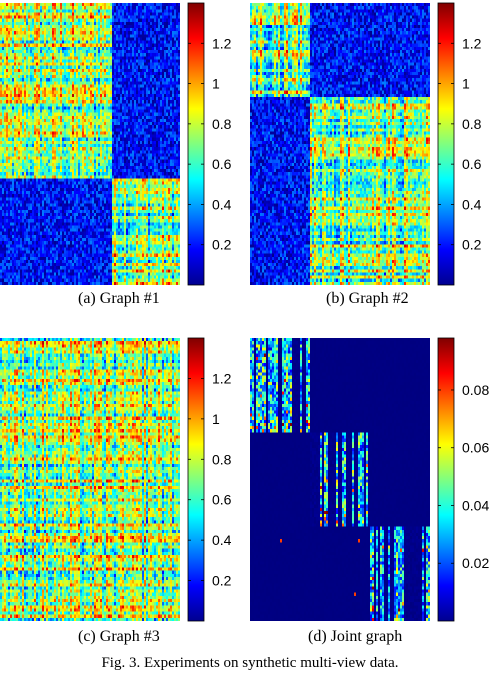  What do you see at coordinates (222, 500) in the screenshot?
I see `colorbar-tick-label-2-2: 0.6` at bounding box center [222, 500].